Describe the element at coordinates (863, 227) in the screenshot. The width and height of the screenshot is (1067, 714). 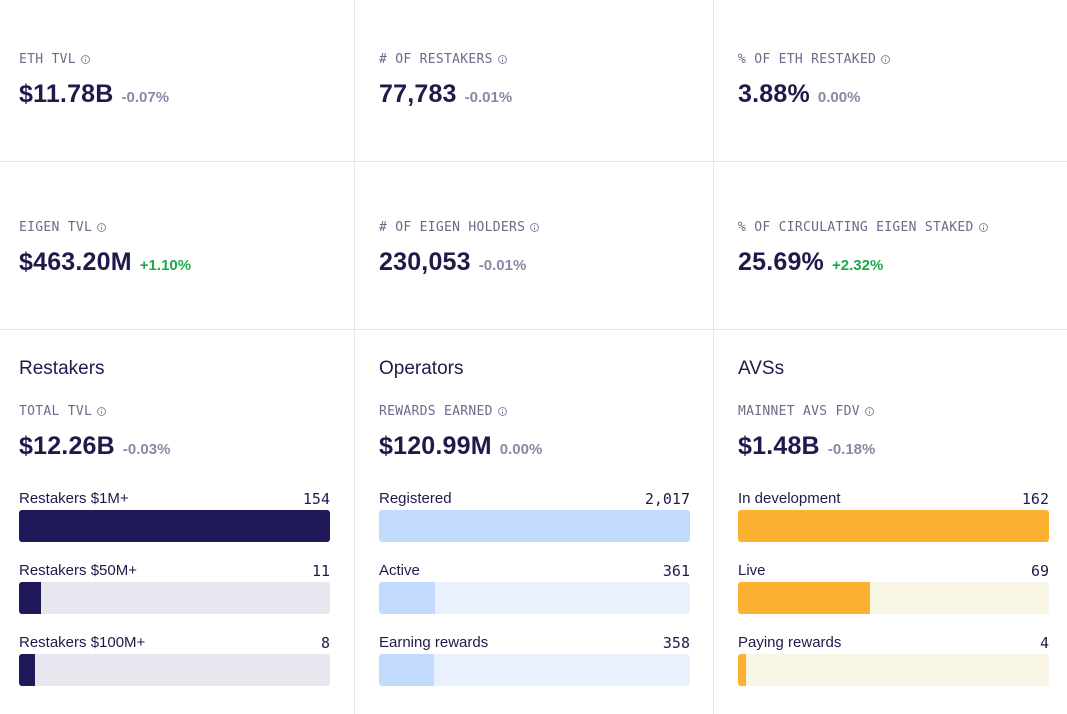
I see `stat-label-eigen-staked: % OF CIRCULATING EIGEN STAKED` at that location.